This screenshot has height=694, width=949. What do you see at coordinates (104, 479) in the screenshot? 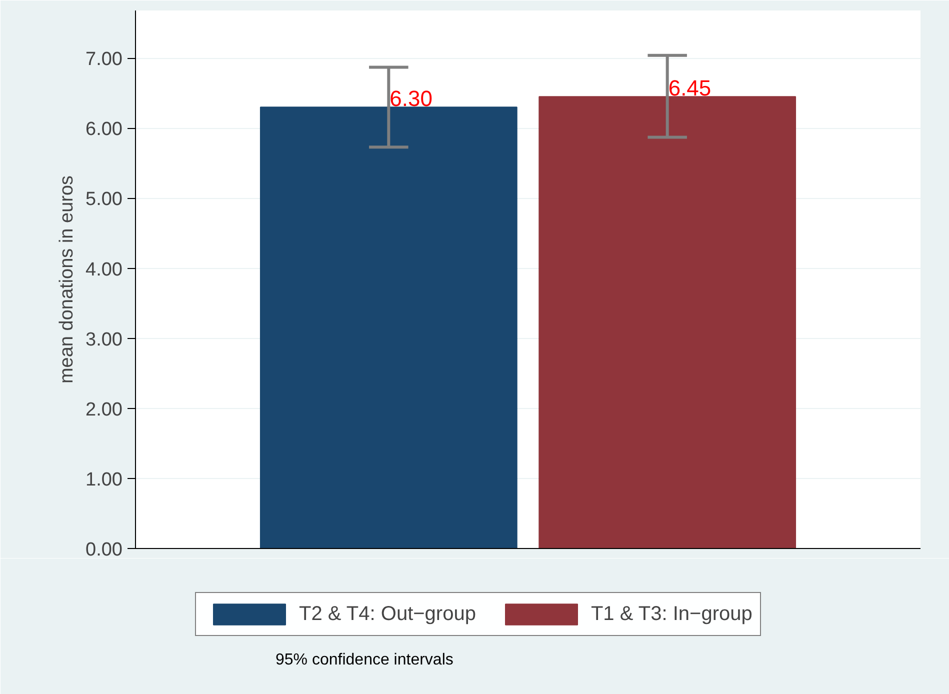
I see `y-tick-label: 1.00` at bounding box center [104, 479].